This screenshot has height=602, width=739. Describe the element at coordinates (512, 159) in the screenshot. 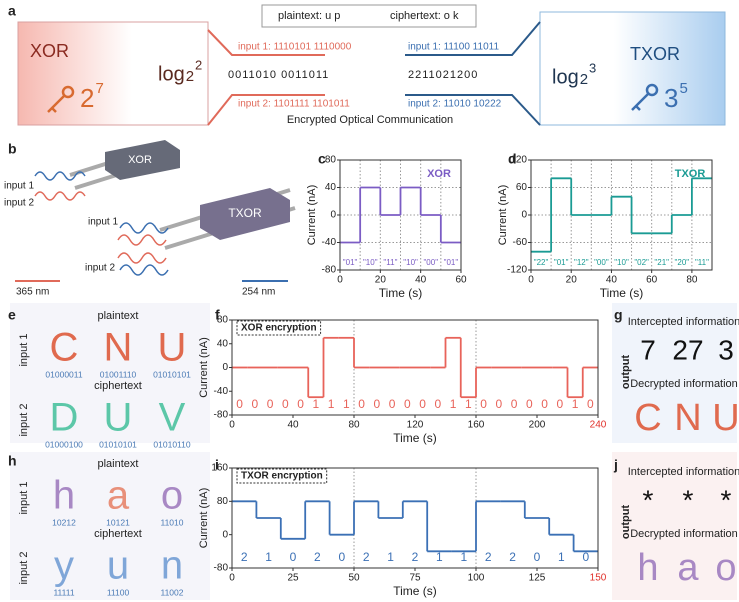

I see `panel-label: d` at that location.